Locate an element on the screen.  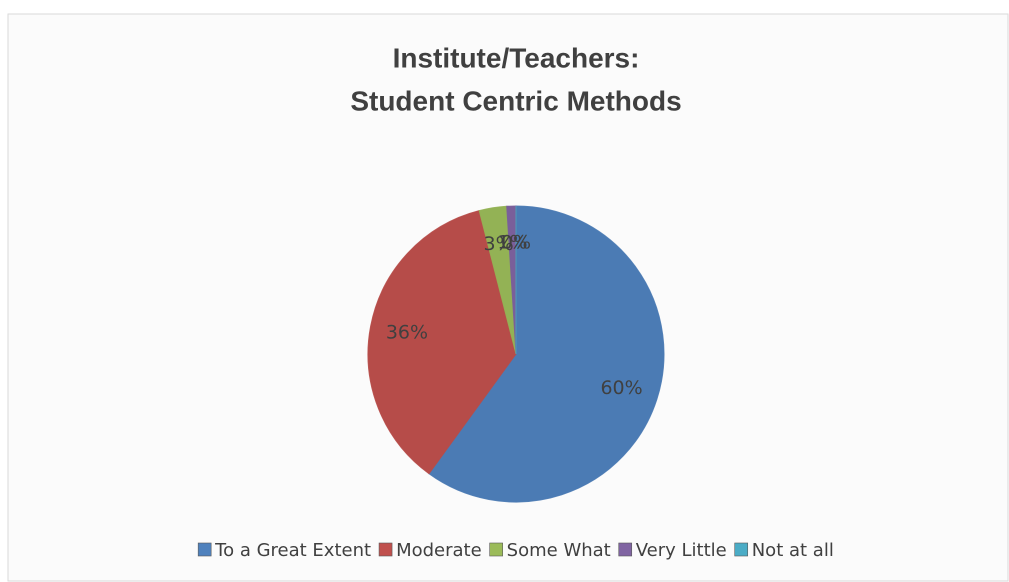
data-label: 1% is located at coordinates (512, 243).